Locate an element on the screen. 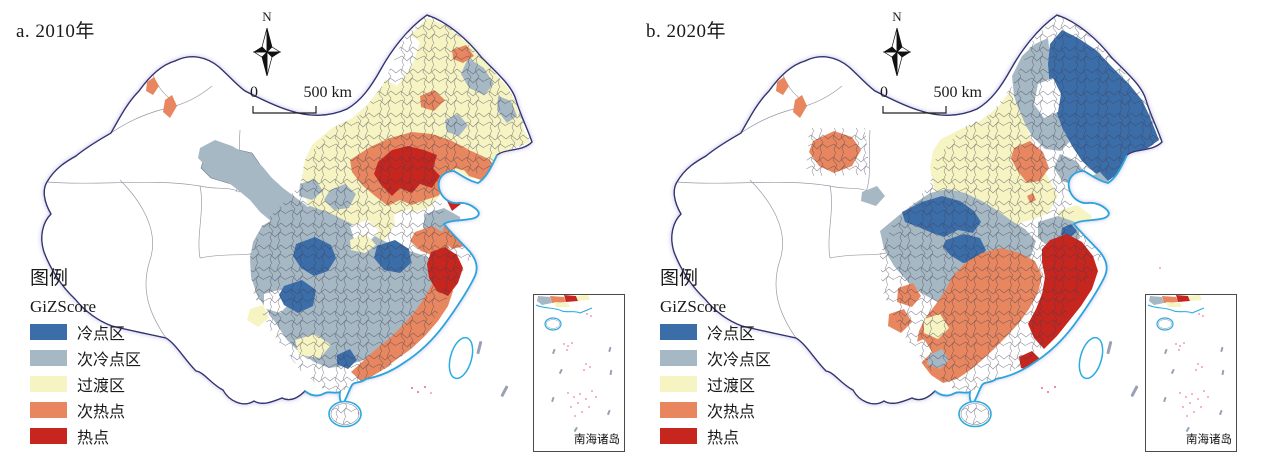 The width and height of the screenshot is (1269, 453). panel-title-2010: a. 2010年 is located at coordinates (55, 31).